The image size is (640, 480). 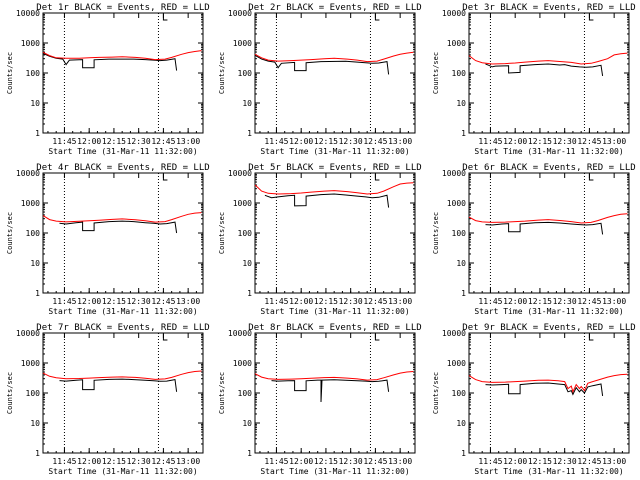 I want to click on panel-title: Det 2r BLACK = Events, RED = LLD, so click(x=334, y=8).